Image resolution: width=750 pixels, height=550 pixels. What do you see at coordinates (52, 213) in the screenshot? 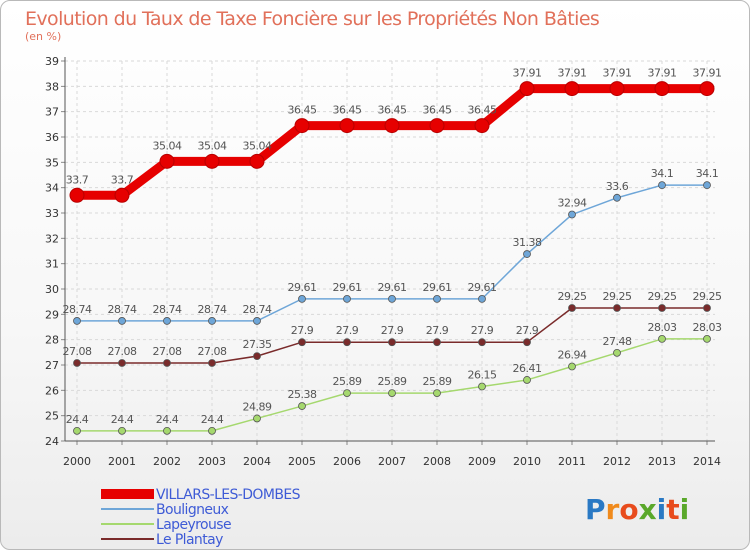
I see `y-tick-label: 33` at bounding box center [52, 213].